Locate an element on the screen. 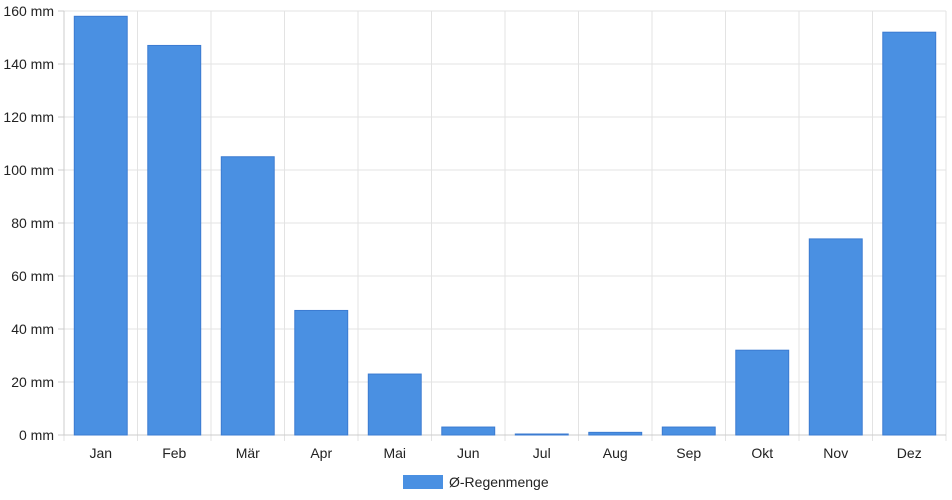 Image resolution: width=952 pixels, height=500 pixels. x-tick-label: Jul is located at coordinates (542, 453).